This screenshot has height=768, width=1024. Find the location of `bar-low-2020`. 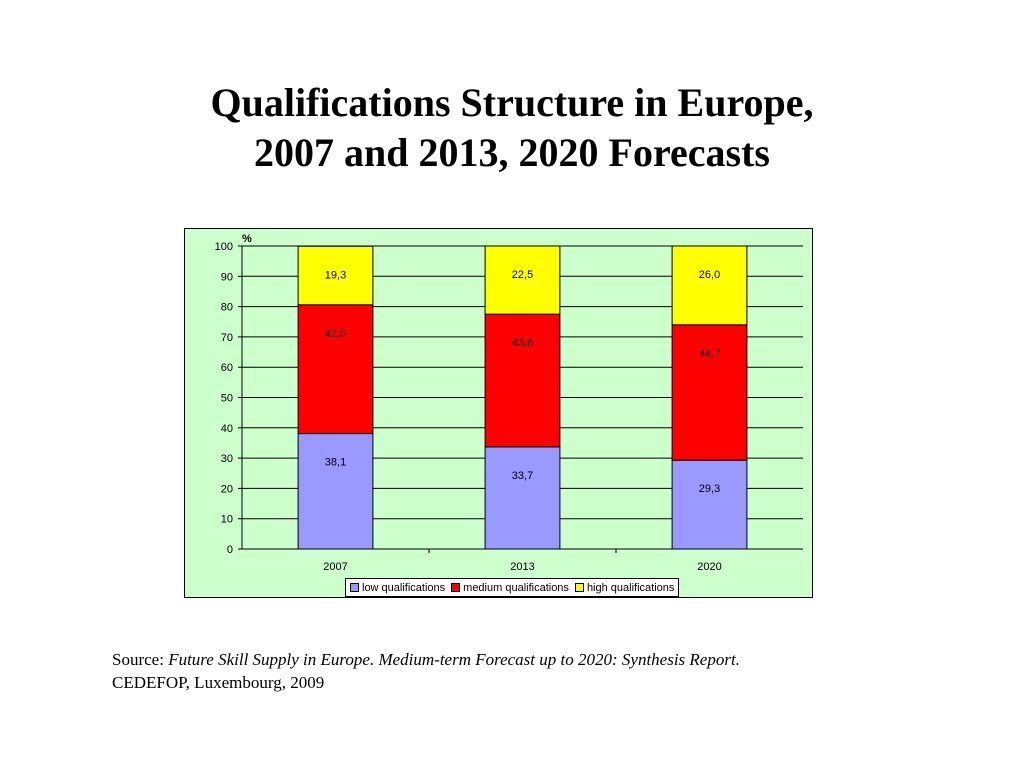

bar-low-2020 is located at coordinates (709, 504).